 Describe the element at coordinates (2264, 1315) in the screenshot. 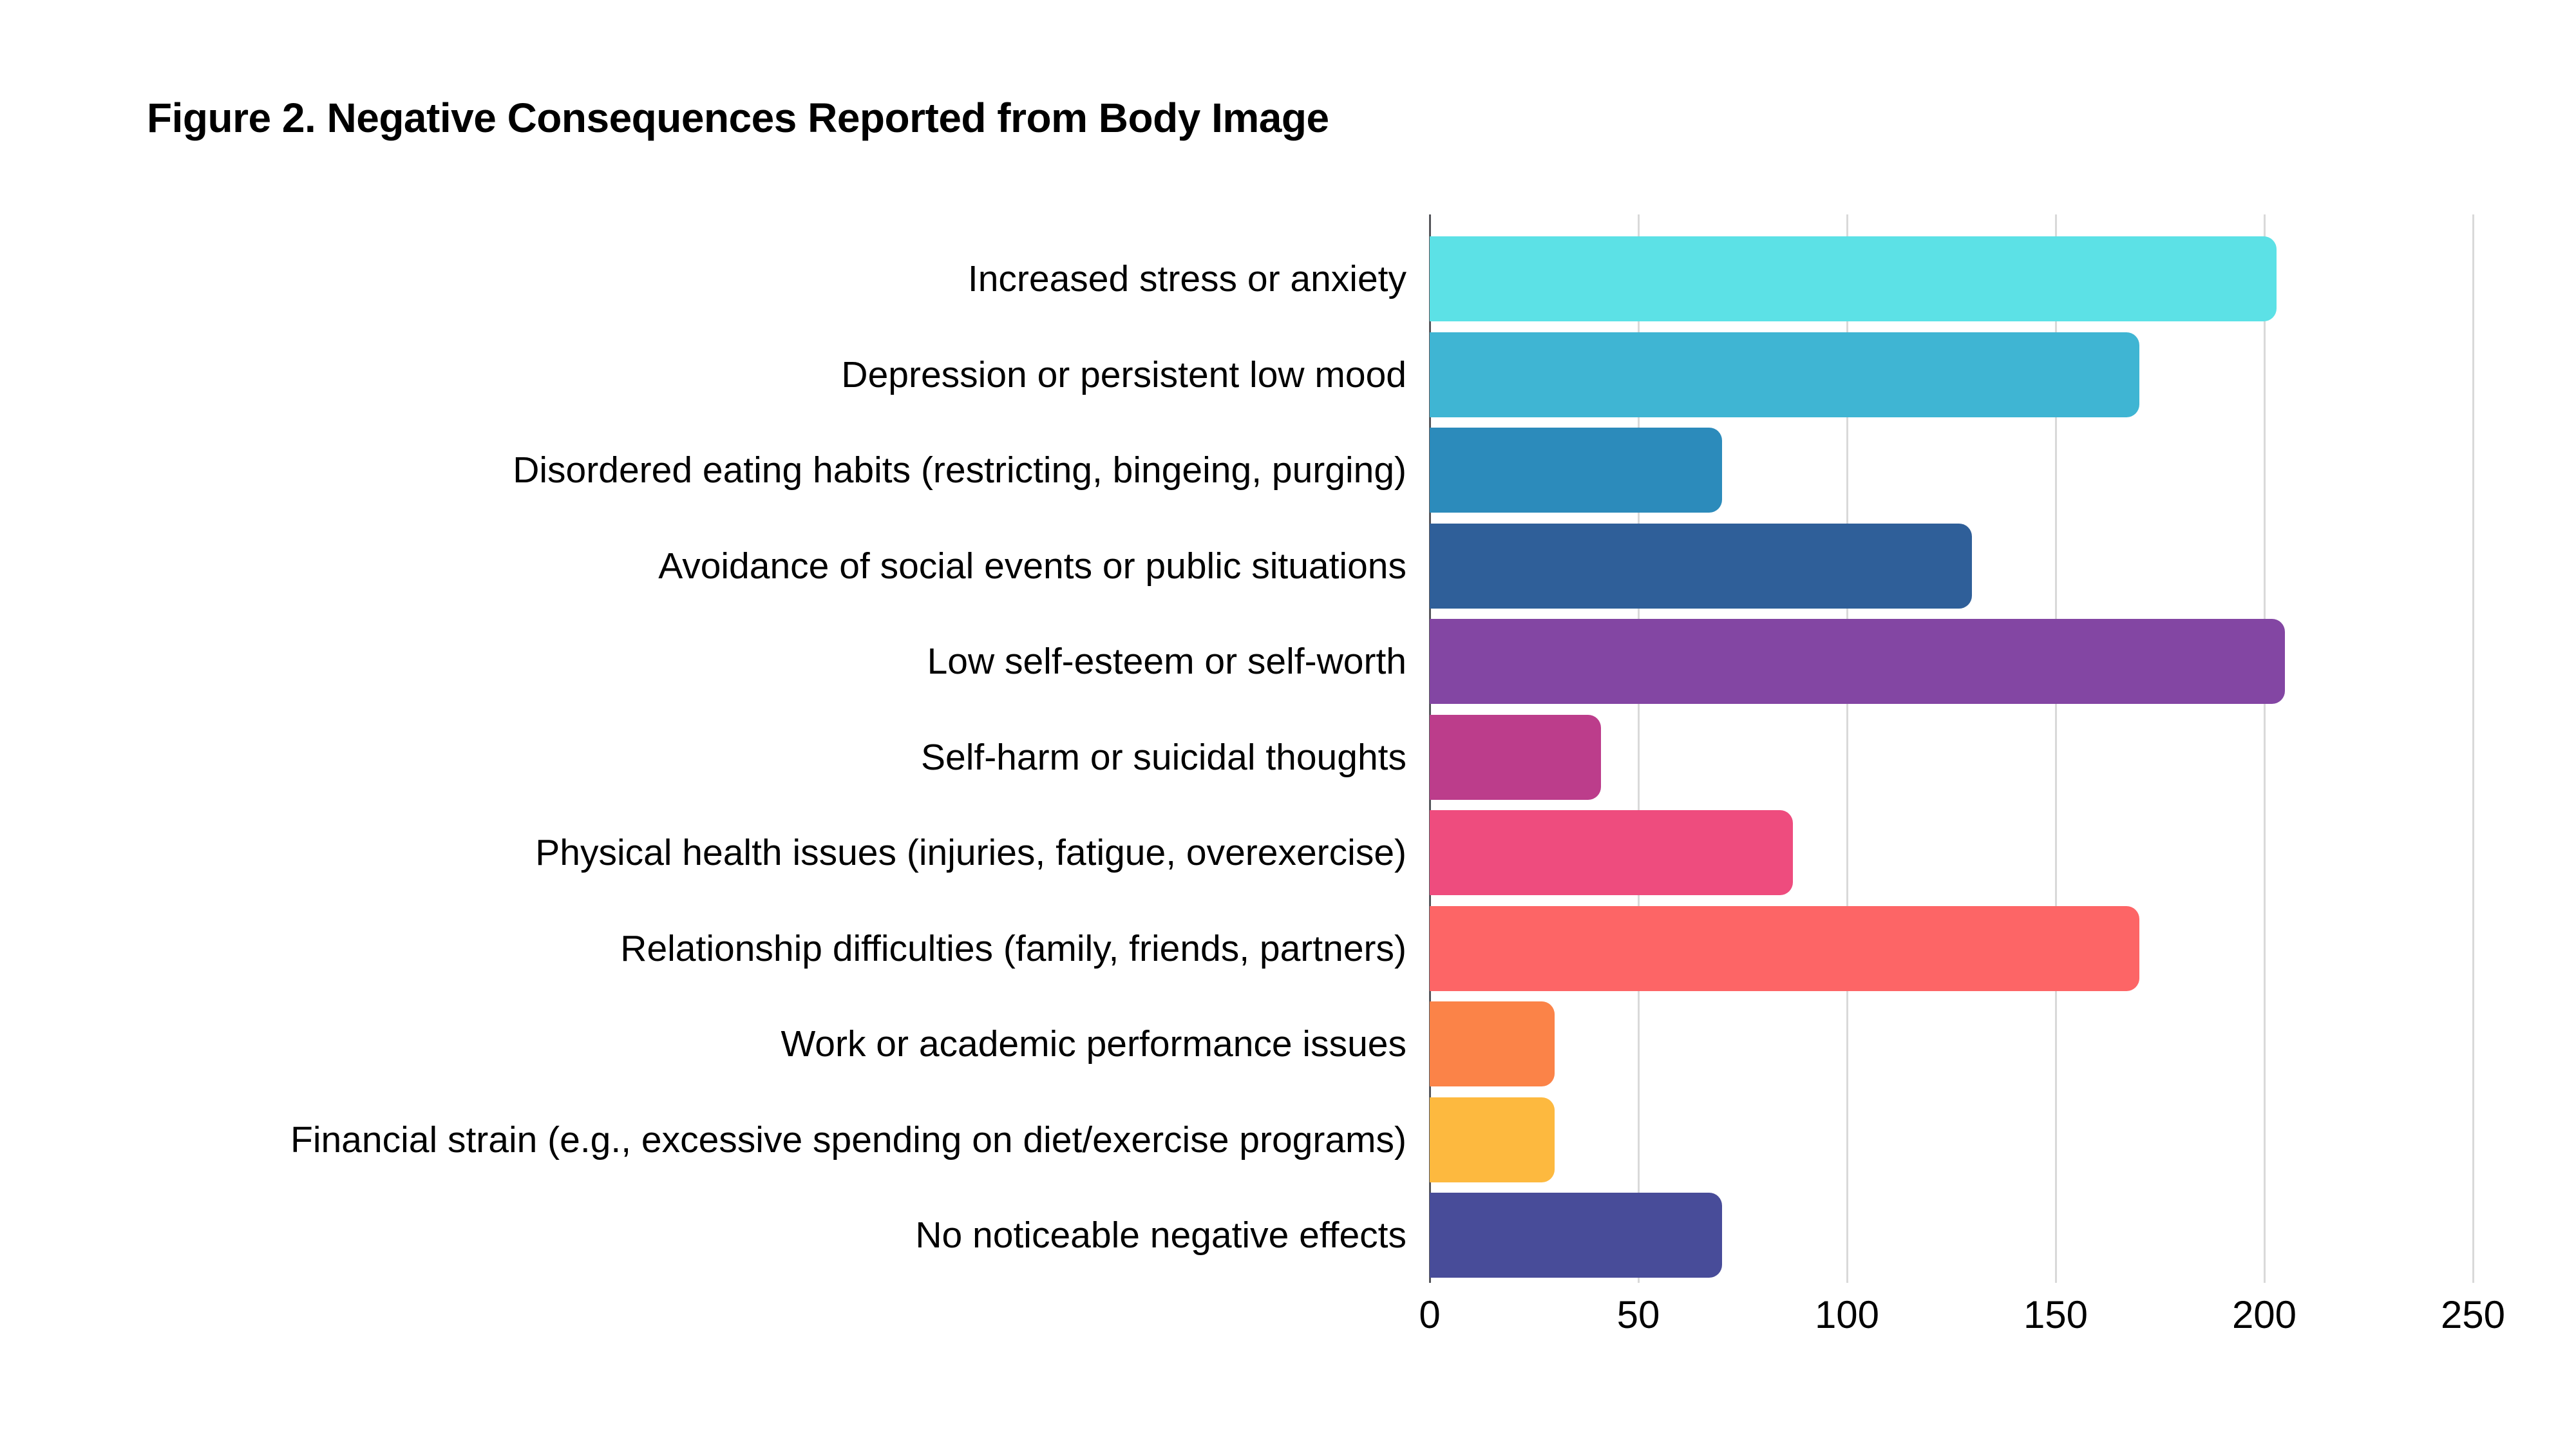

I see `x-tick-label: 200` at that location.